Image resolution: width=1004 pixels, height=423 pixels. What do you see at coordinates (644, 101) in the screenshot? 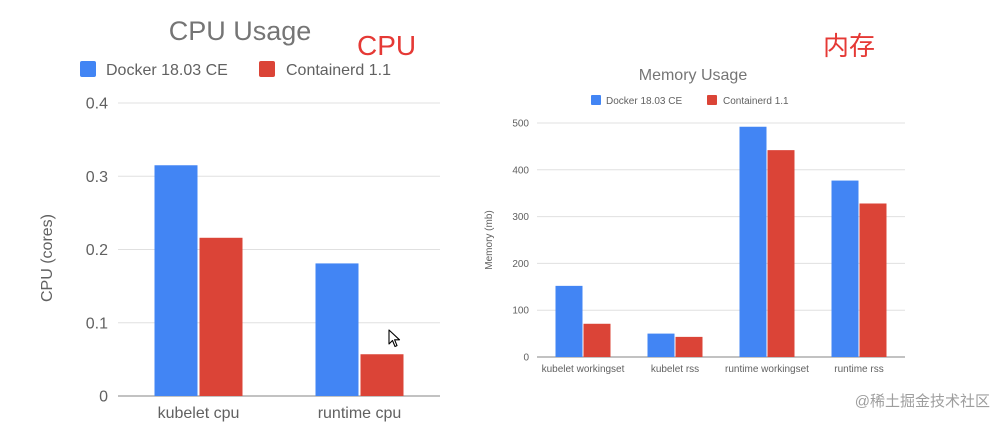
I see `memory-legend-label-docker: Docker 18.03 CE` at bounding box center [644, 101].